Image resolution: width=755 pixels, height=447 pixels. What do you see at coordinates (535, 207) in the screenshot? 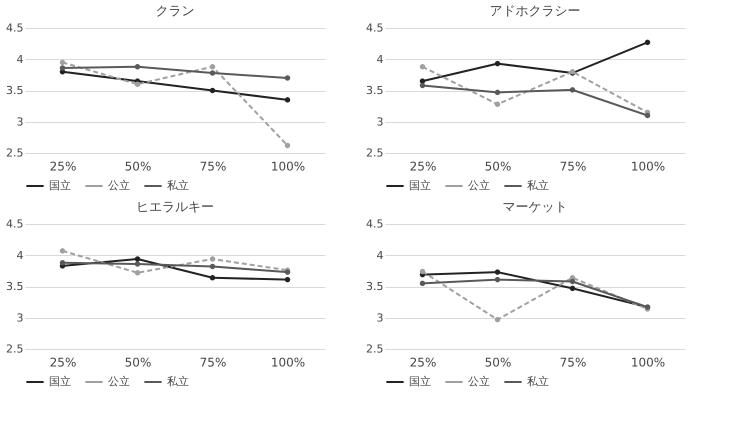
I see `chart-title: マーケット` at bounding box center [535, 207].